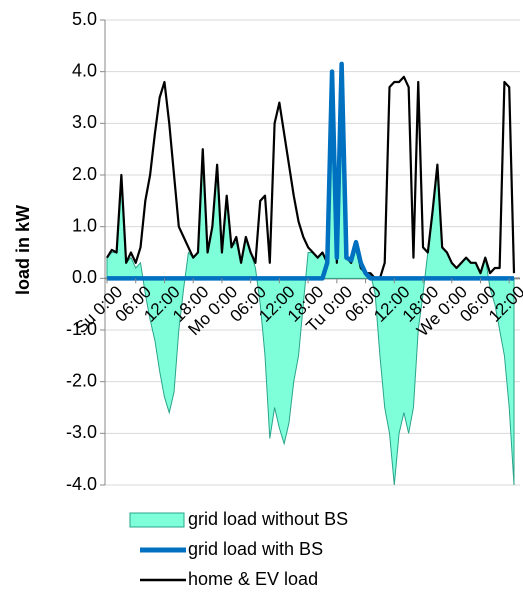 This screenshot has width=523, height=603. I want to click on y-tick-label: 4.0, so click(84, 70).